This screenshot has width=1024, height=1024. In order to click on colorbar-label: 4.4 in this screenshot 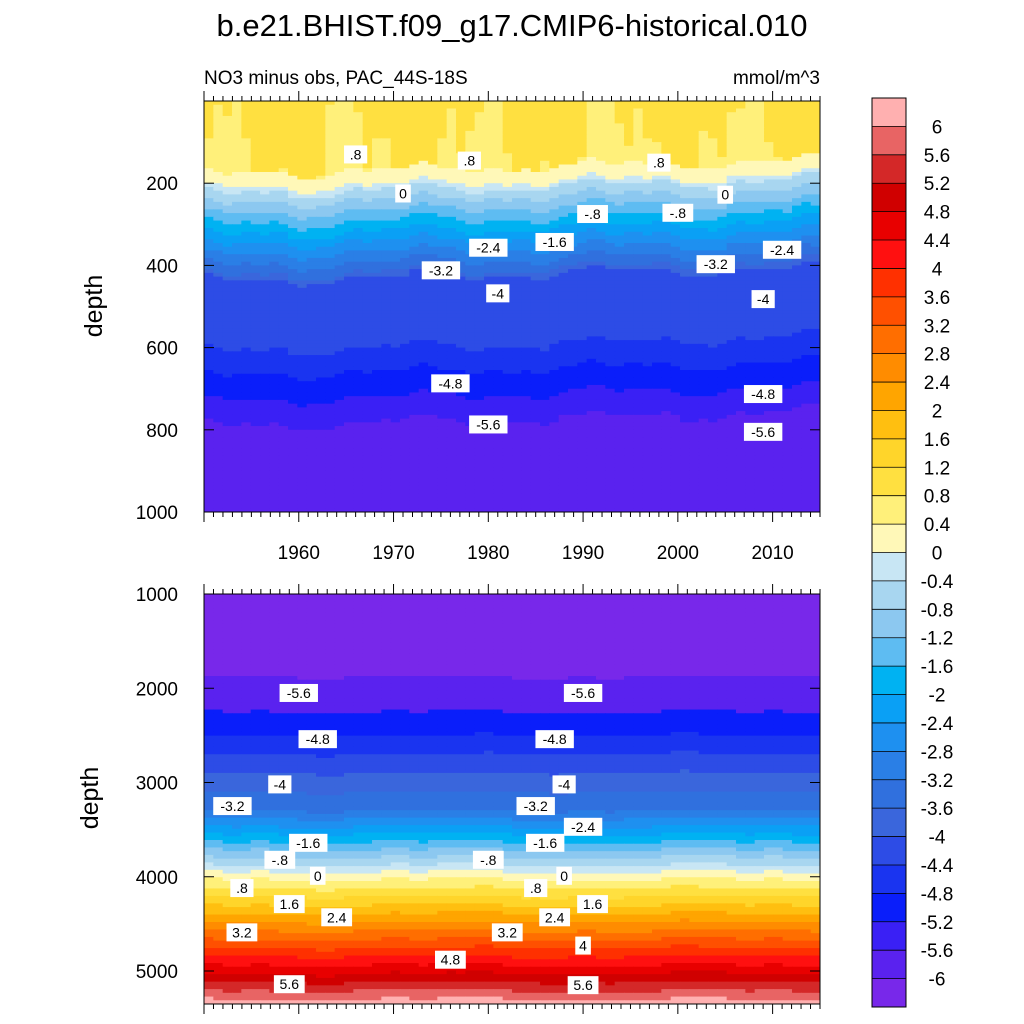, I will do `click(937, 241)`.